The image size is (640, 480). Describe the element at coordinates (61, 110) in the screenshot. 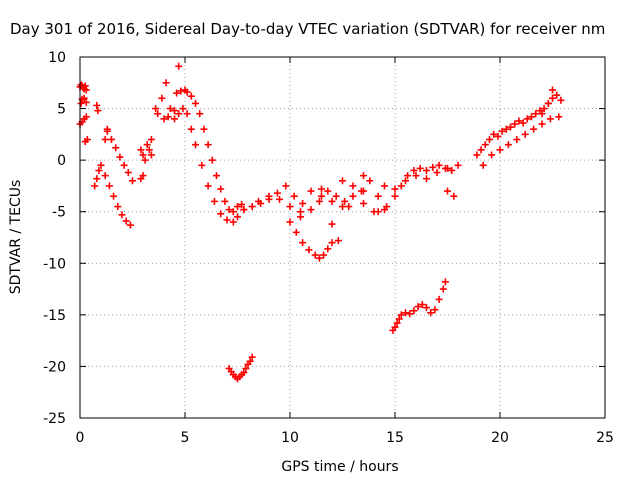

I see `y-tick-label: 5` at that location.